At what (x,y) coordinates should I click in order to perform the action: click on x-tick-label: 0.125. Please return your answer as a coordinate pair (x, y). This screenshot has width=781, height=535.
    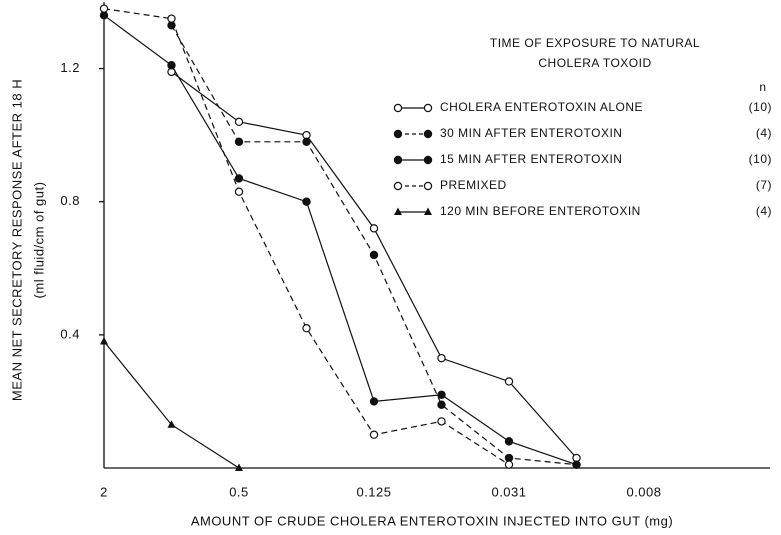
    Looking at the image, I should click on (373, 491).